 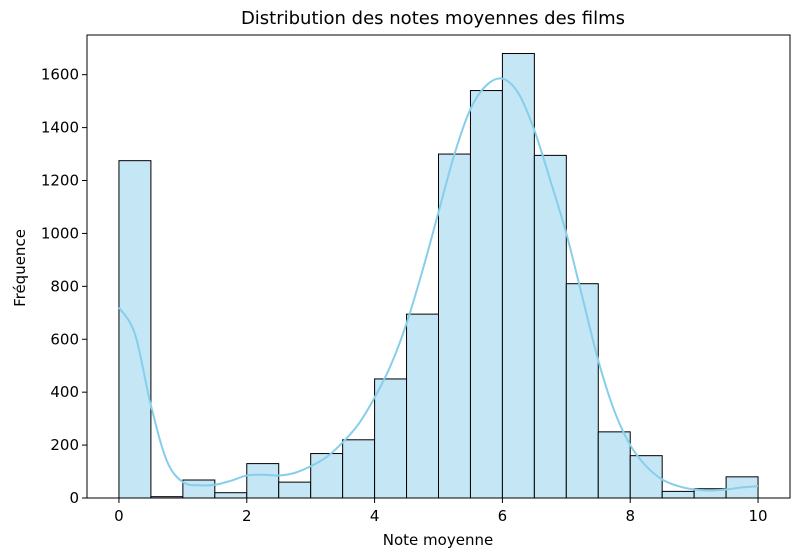 What do you see at coordinates (74, 498) in the screenshot?
I see `y-tick-label: 0` at bounding box center [74, 498].